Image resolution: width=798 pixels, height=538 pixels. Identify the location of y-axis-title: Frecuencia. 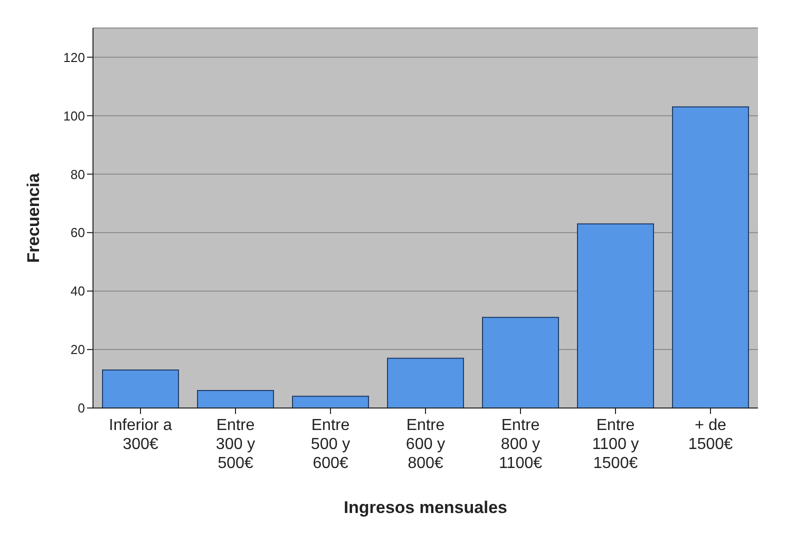
(34, 217).